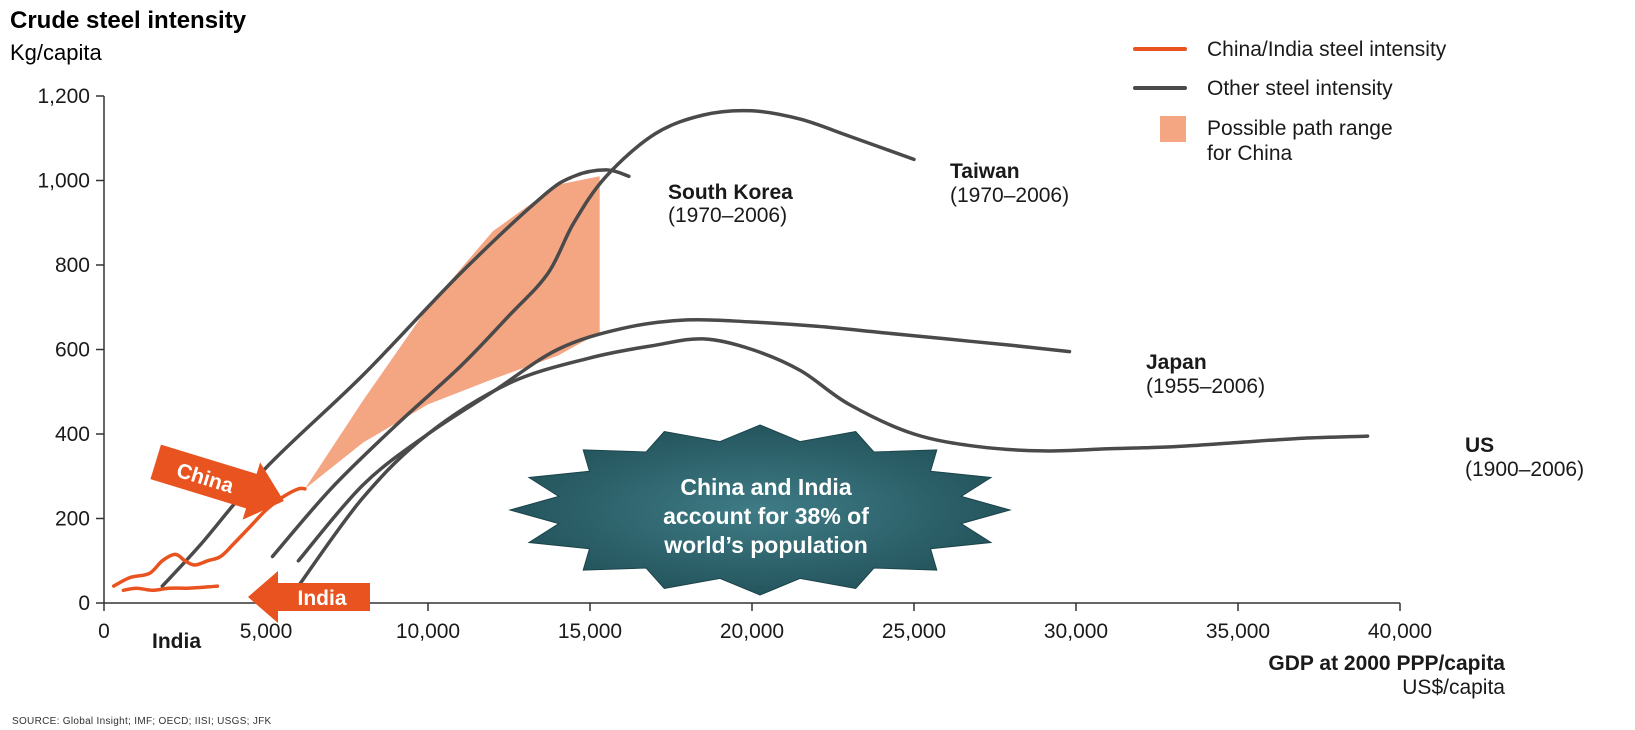 This screenshot has width=1635, height=730. Describe the element at coordinates (1479, 445) in the screenshot. I see `annotation-us: US` at that location.